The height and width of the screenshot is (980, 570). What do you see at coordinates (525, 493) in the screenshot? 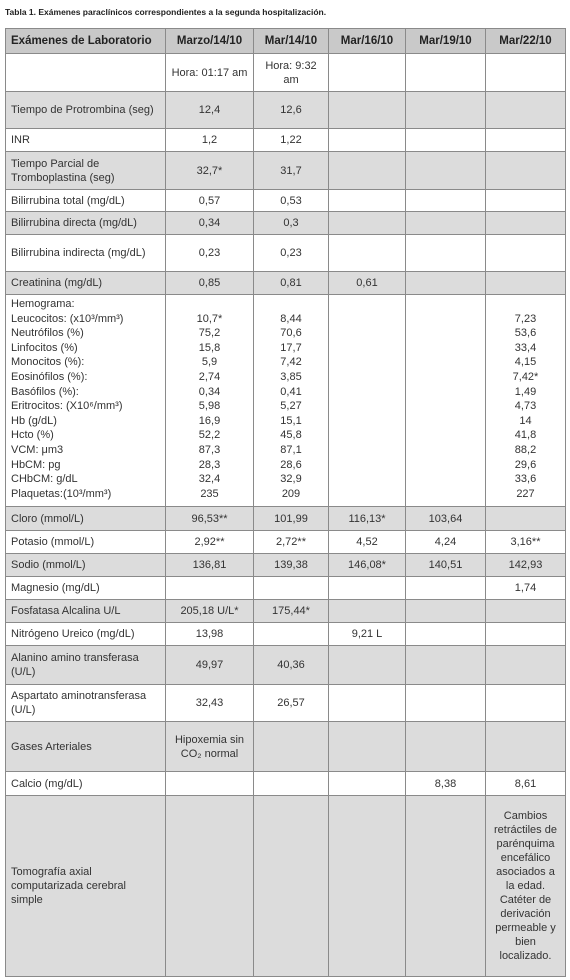
I see `cell-line: 227` at bounding box center [525, 493].